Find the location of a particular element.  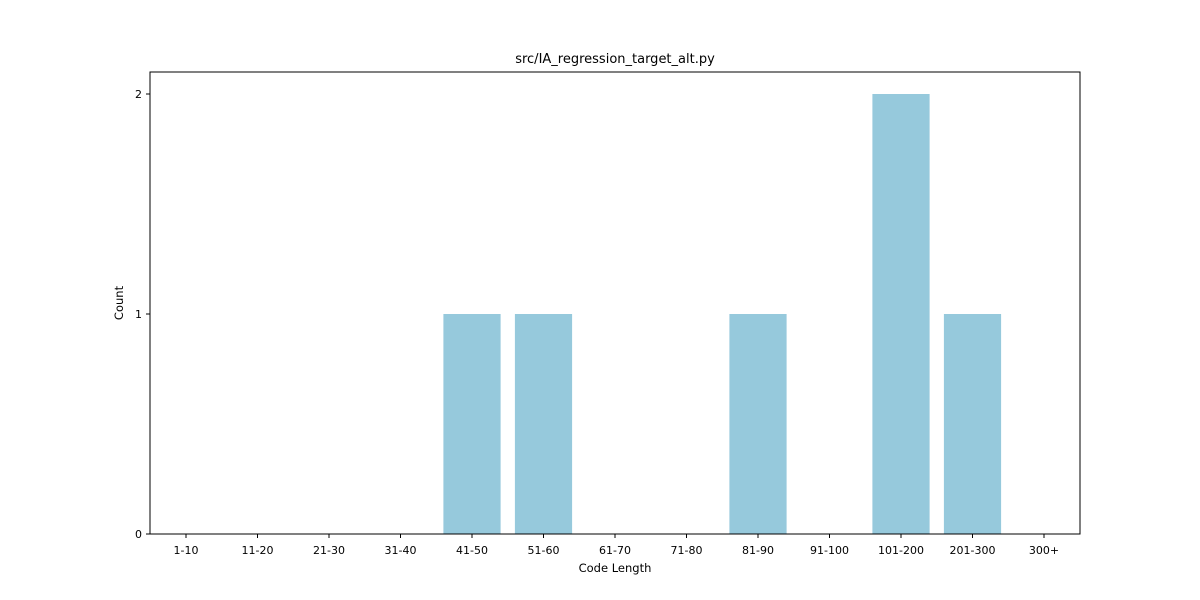

x-tick-label: 101-200 is located at coordinates (901, 550).